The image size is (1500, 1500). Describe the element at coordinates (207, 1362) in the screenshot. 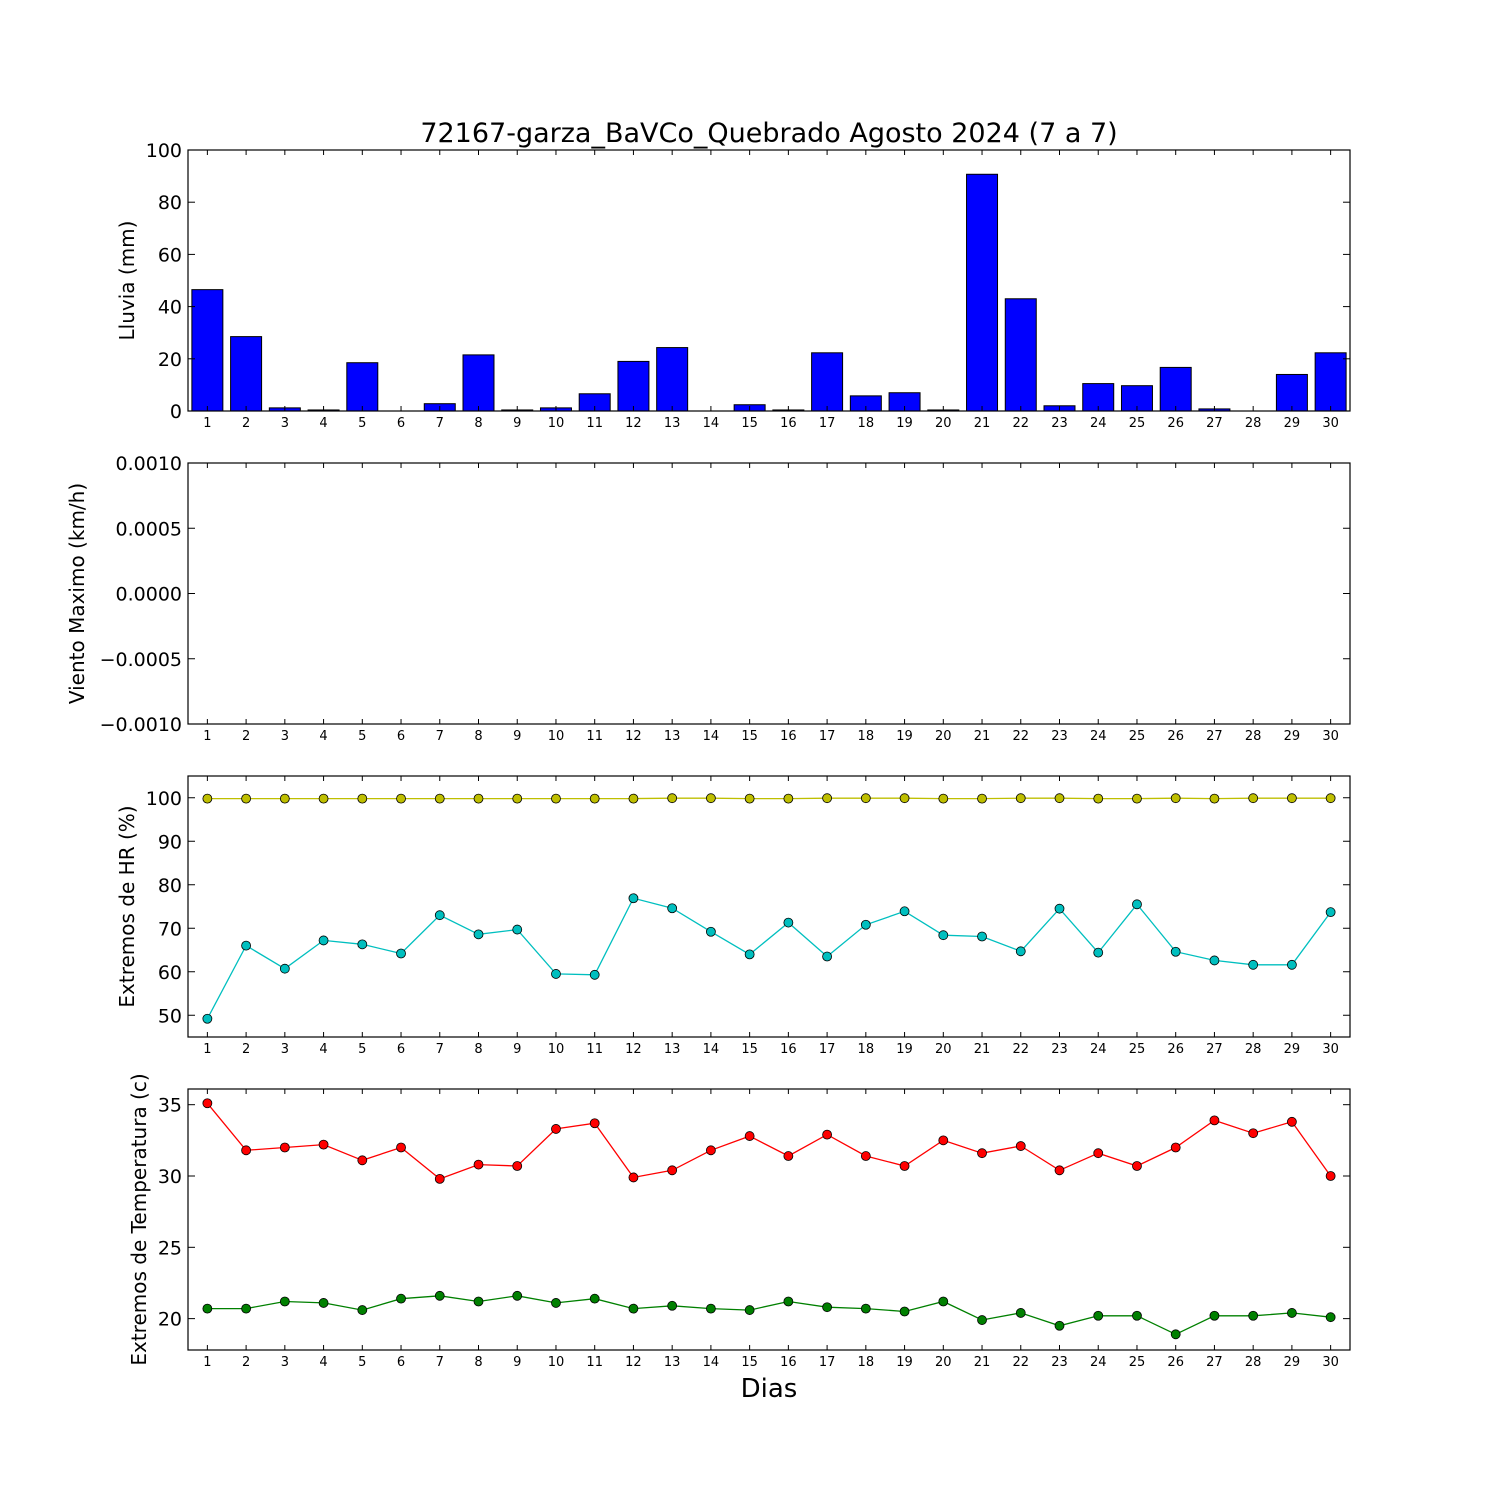

I see `temperature-xtick-label: 1` at that location.